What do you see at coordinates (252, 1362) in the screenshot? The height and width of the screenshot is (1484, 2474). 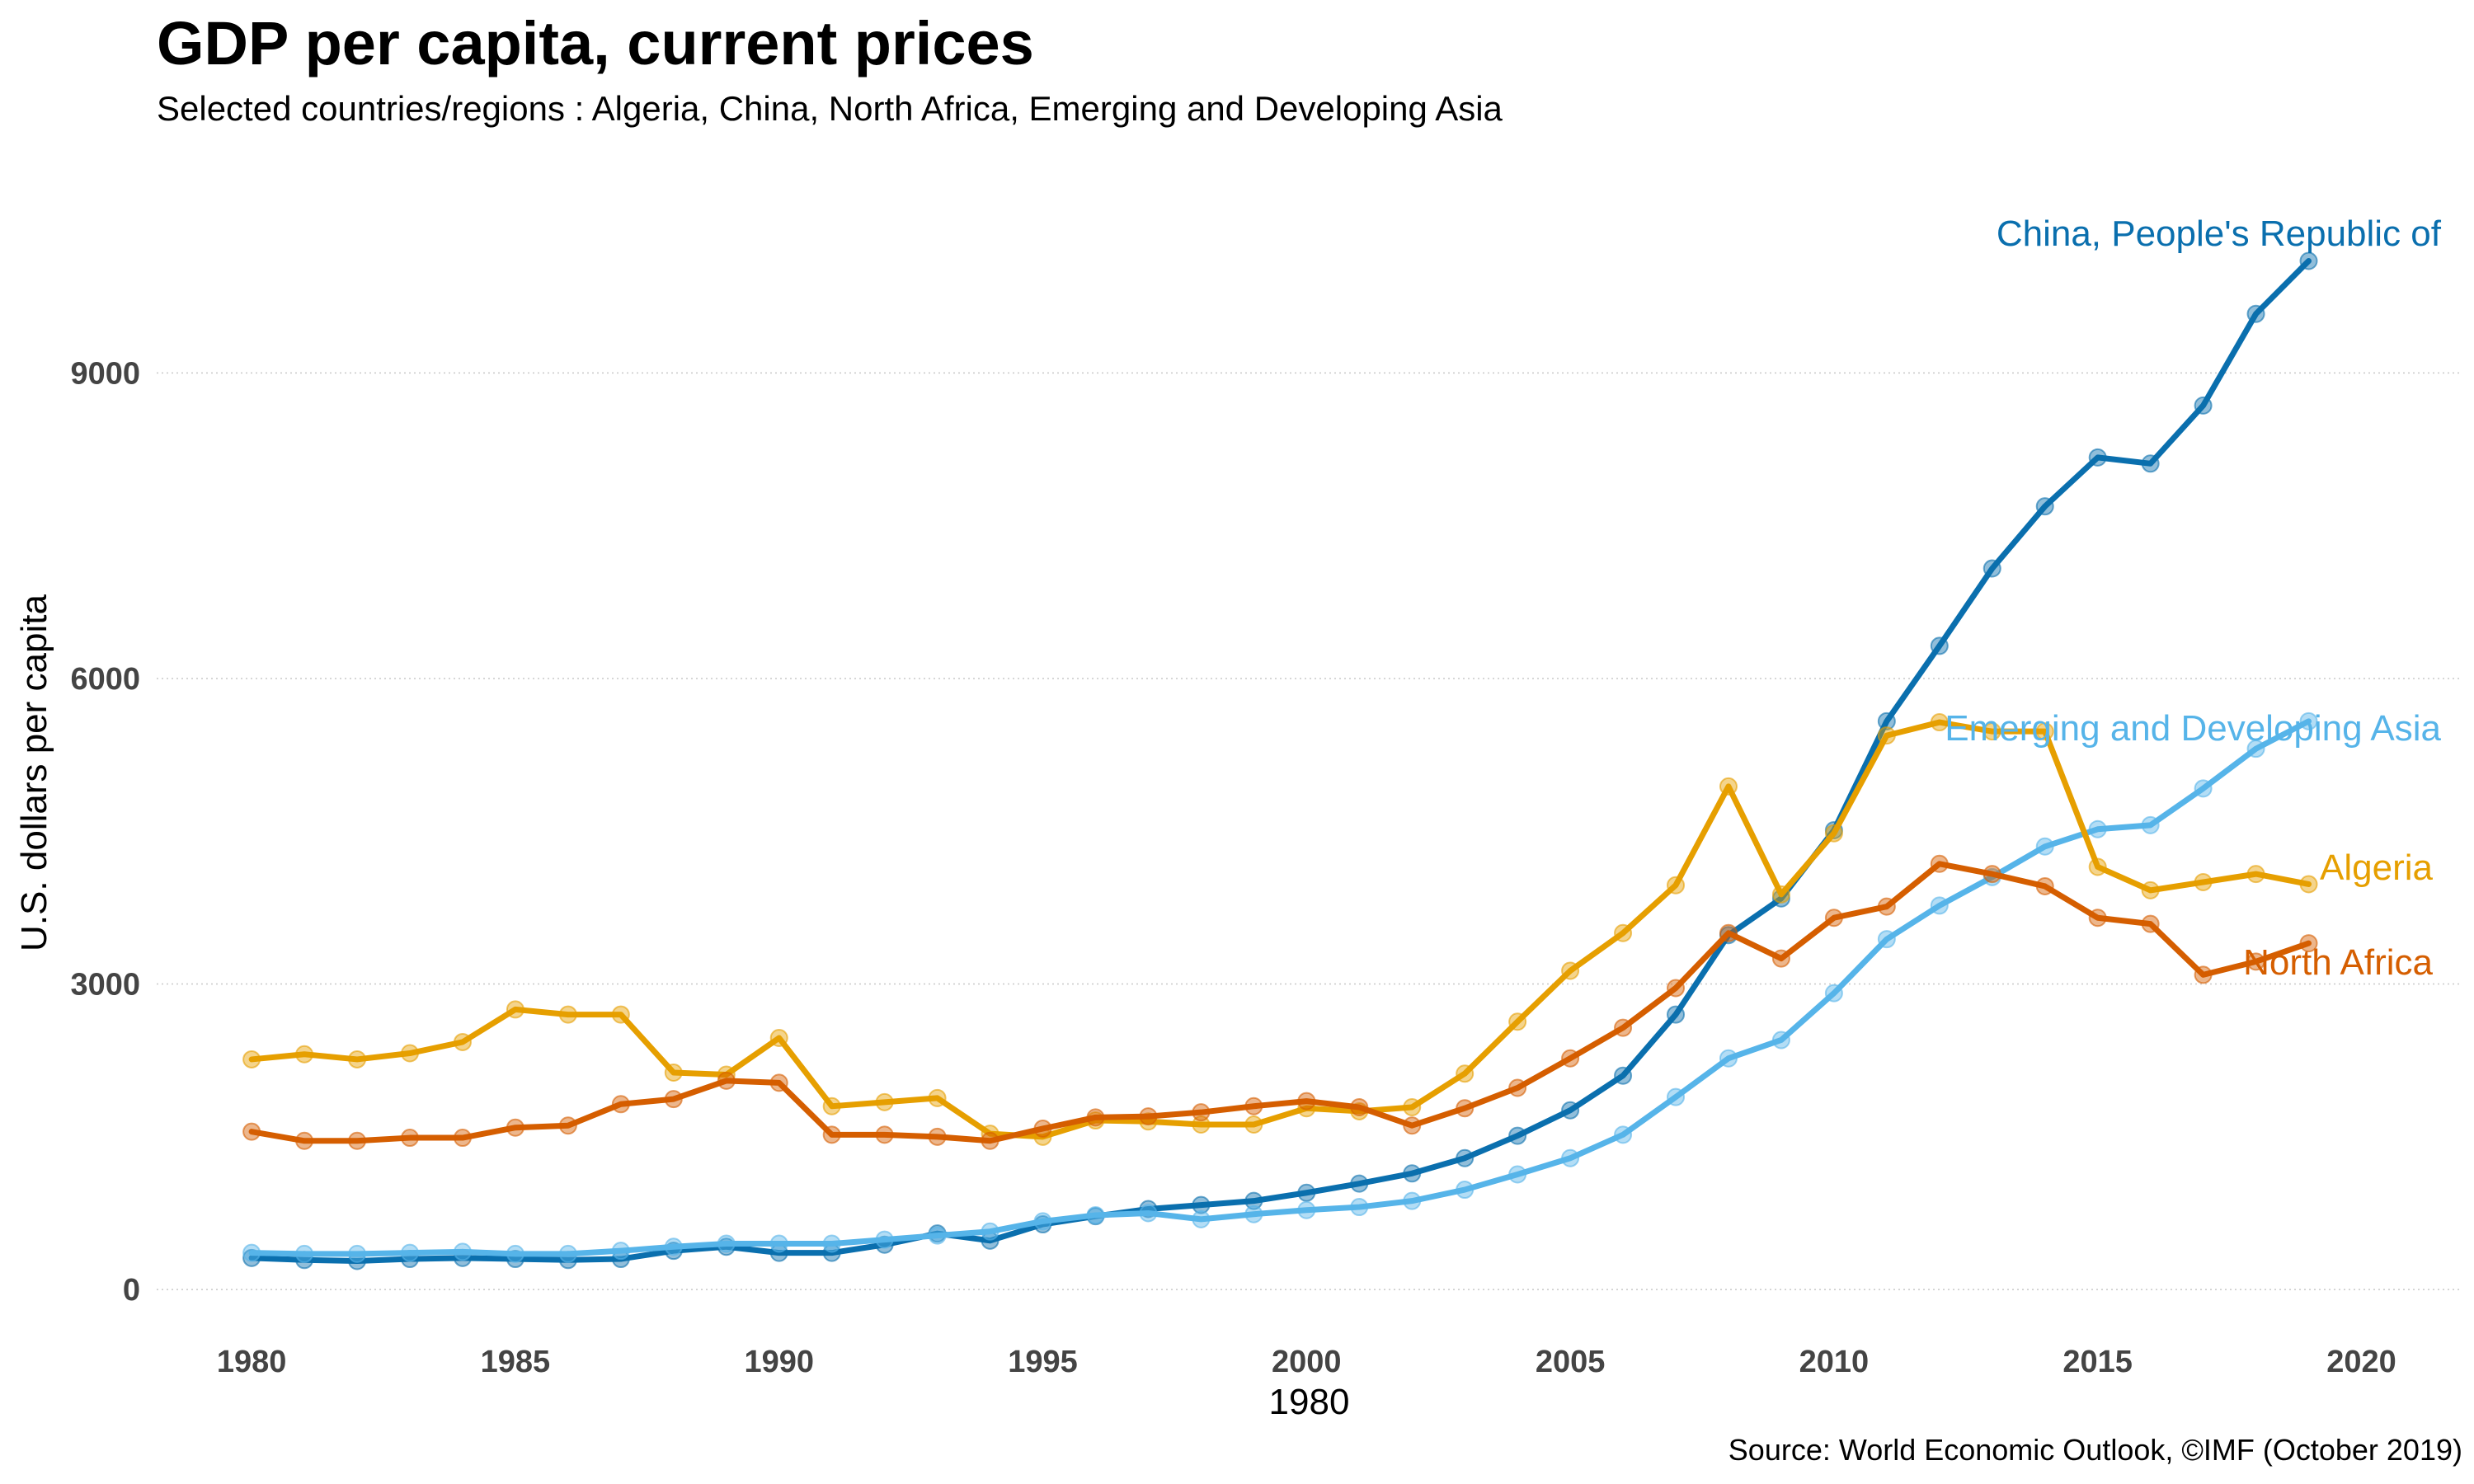 I see `x-tick-label: 1980` at bounding box center [252, 1362].